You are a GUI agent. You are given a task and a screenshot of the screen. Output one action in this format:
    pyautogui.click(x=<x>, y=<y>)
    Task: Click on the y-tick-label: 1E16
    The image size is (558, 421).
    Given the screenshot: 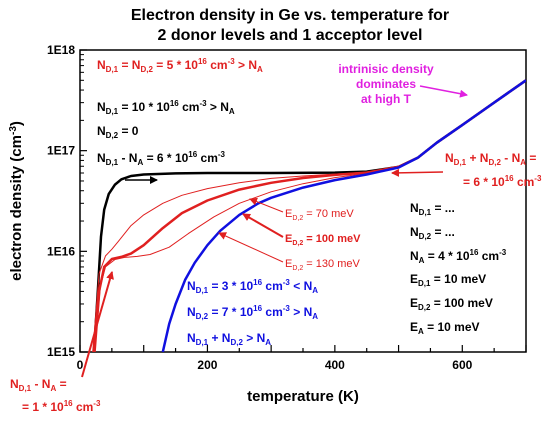 What is the action you would take?
    pyautogui.click(x=61, y=251)
    